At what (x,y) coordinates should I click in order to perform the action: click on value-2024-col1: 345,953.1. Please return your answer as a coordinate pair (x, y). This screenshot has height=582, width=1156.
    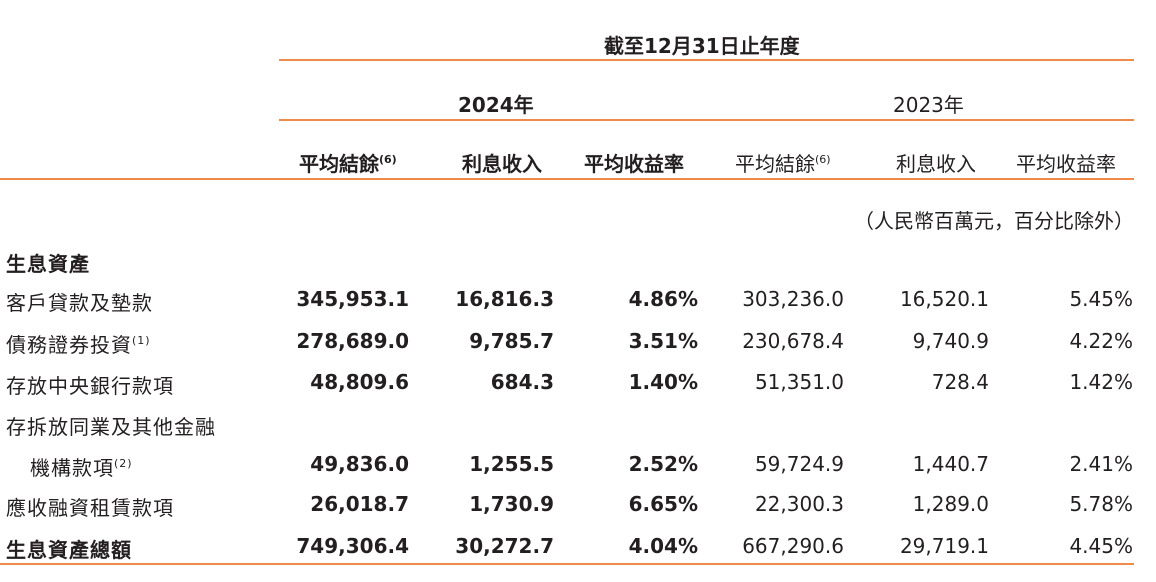
    Looking at the image, I should click on (352, 299).